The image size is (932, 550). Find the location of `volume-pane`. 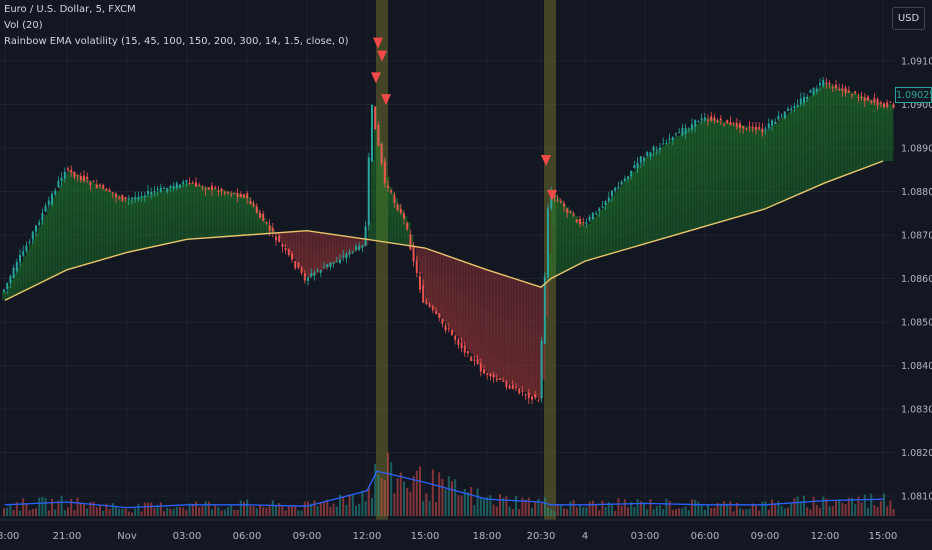

volume-pane is located at coordinates (449, 484).